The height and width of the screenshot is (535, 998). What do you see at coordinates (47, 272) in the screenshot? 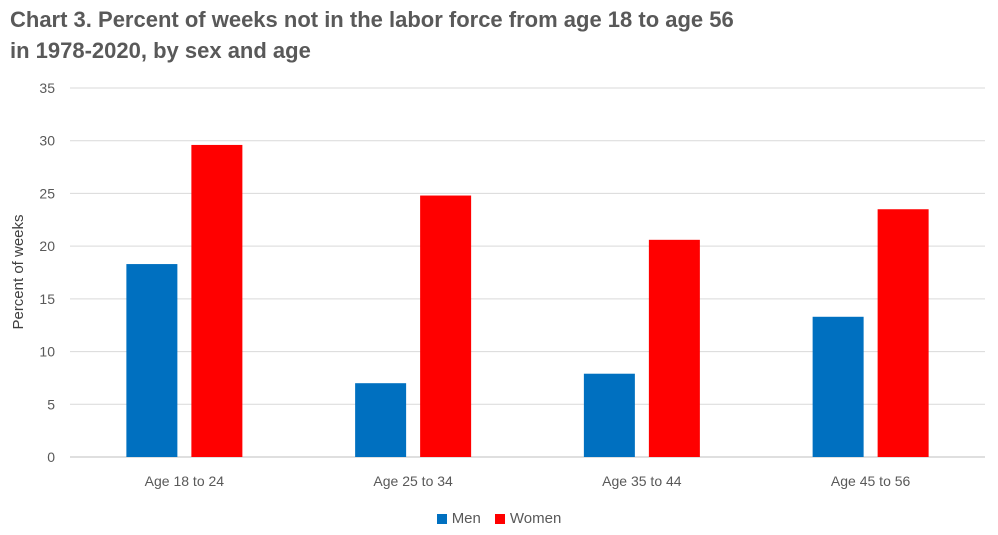
I see `y-axis-ticks: 0 5 10 15 20 25 30 35` at bounding box center [47, 272].